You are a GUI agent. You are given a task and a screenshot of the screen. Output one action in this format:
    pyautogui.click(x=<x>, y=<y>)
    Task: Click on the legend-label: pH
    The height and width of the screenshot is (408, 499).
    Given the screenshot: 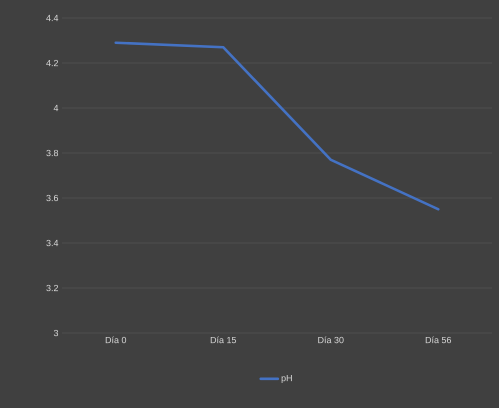 What is the action you would take?
    pyautogui.click(x=287, y=379)
    